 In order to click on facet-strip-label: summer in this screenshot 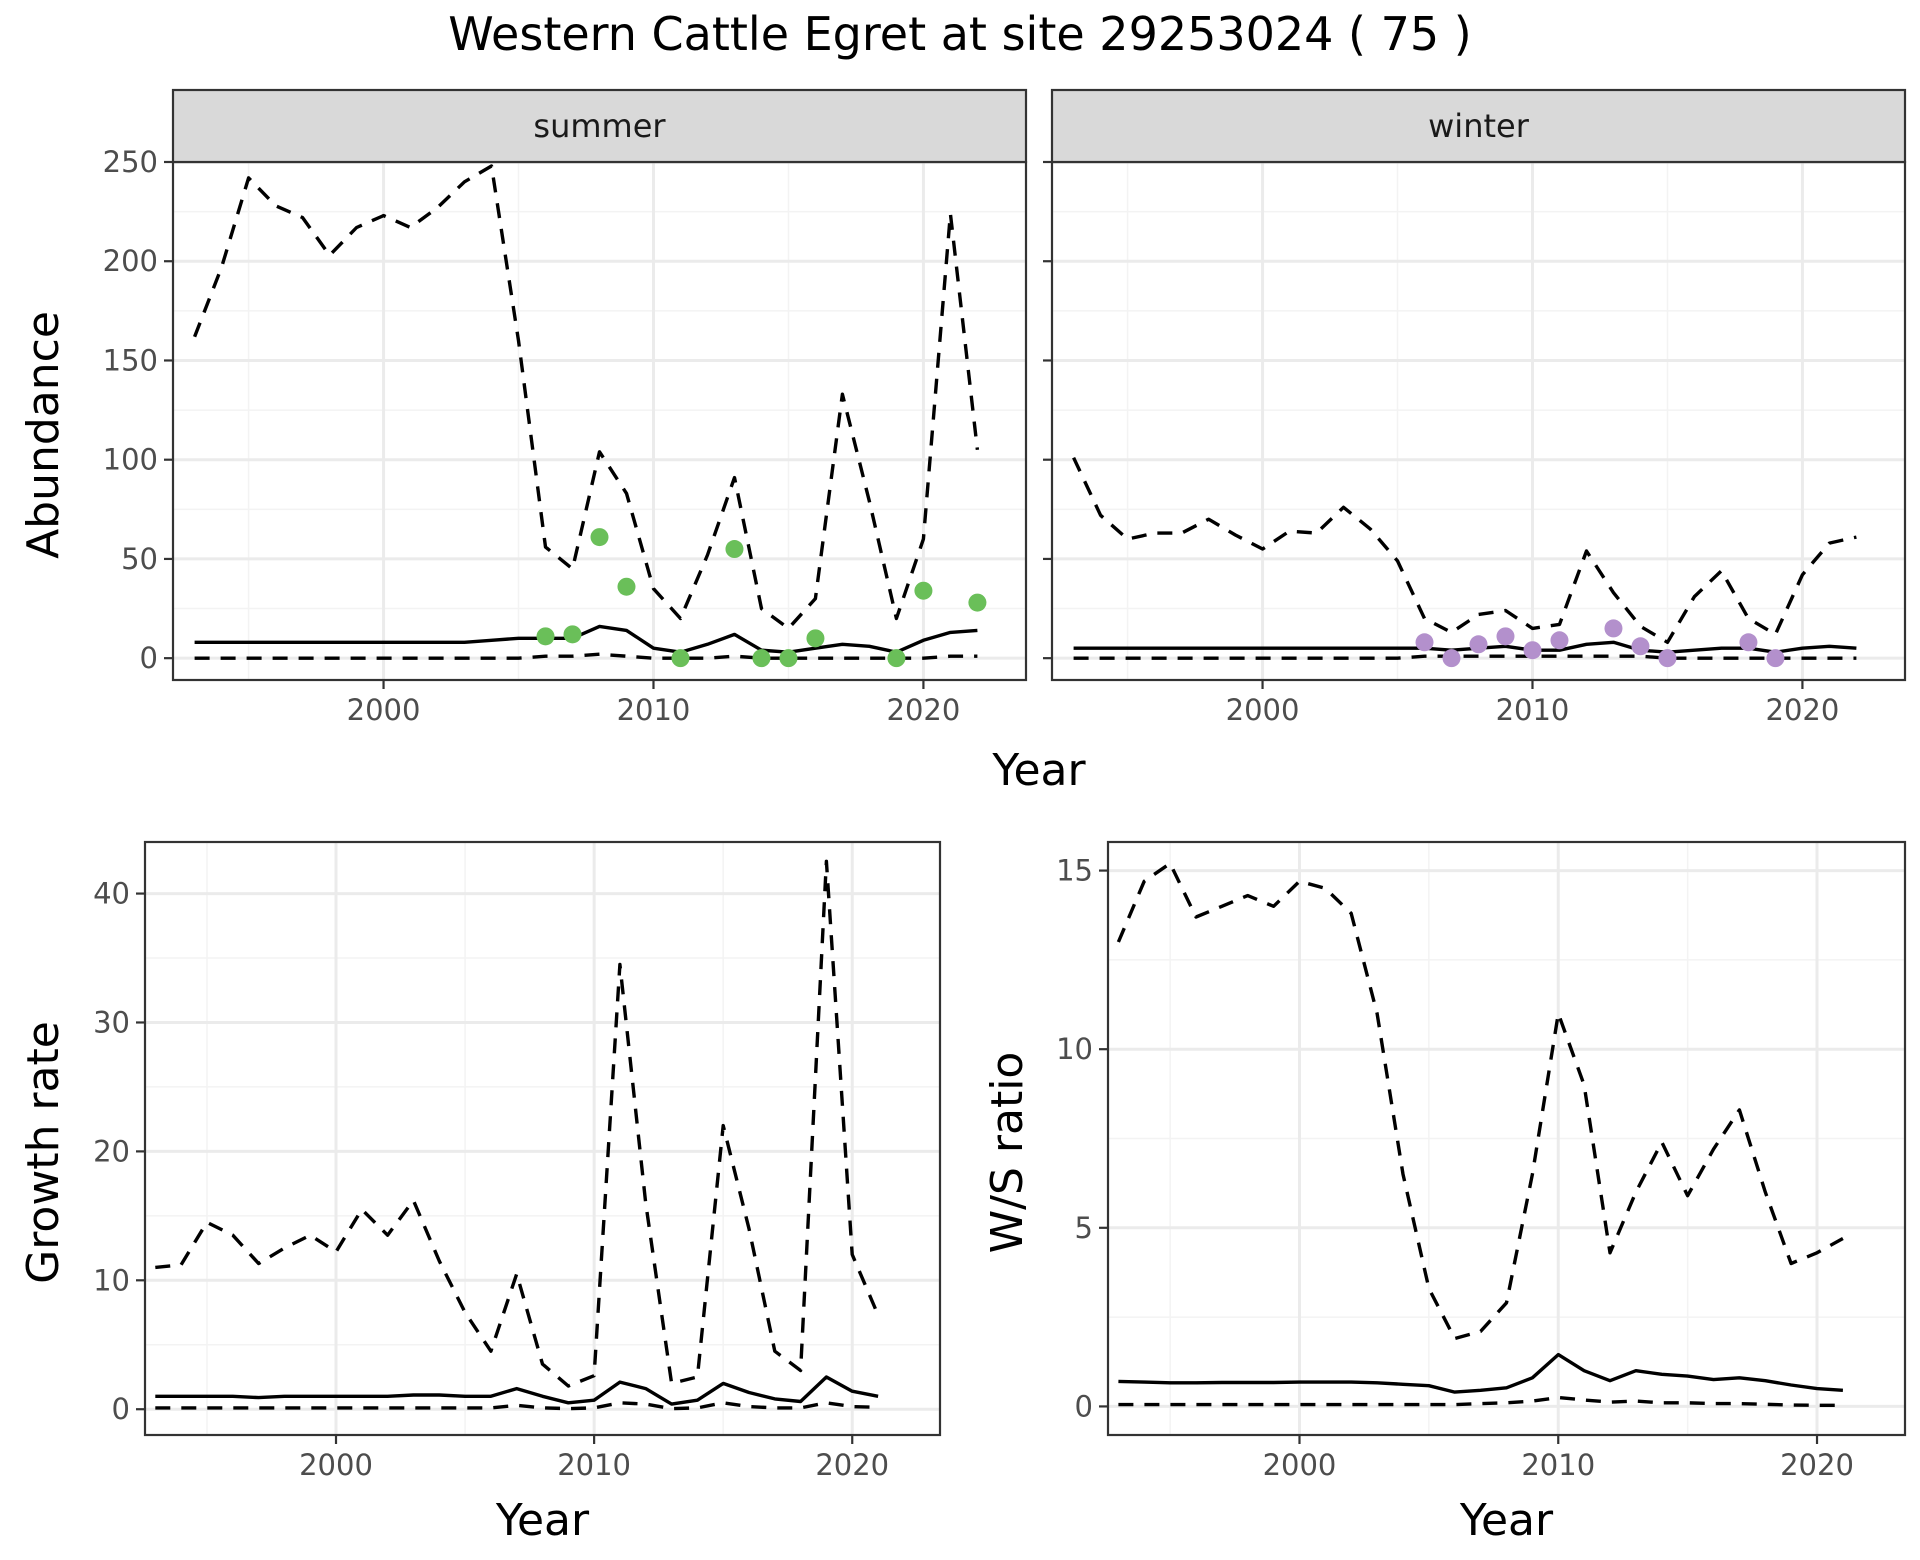, I will do `click(599, 126)`.